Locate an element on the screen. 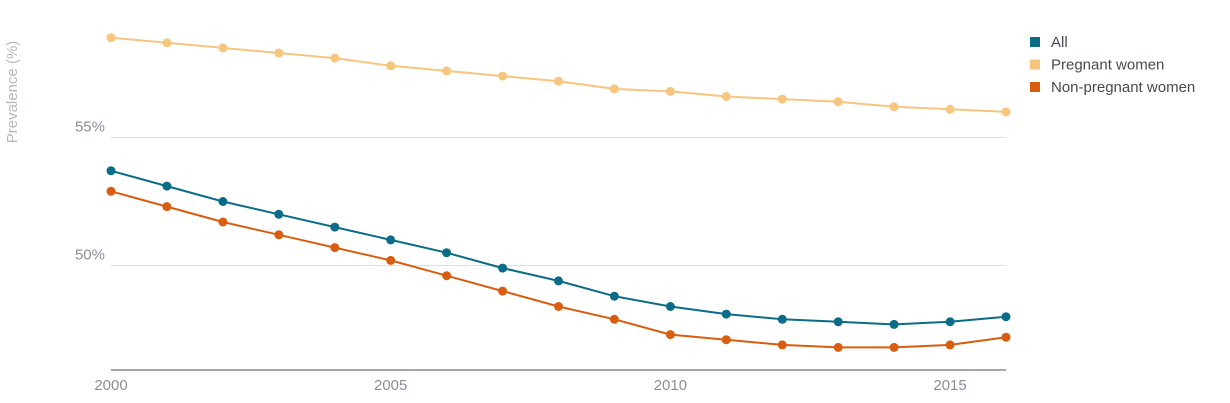 The image size is (1230, 403). y-tick-label: 55% is located at coordinates (90, 127).